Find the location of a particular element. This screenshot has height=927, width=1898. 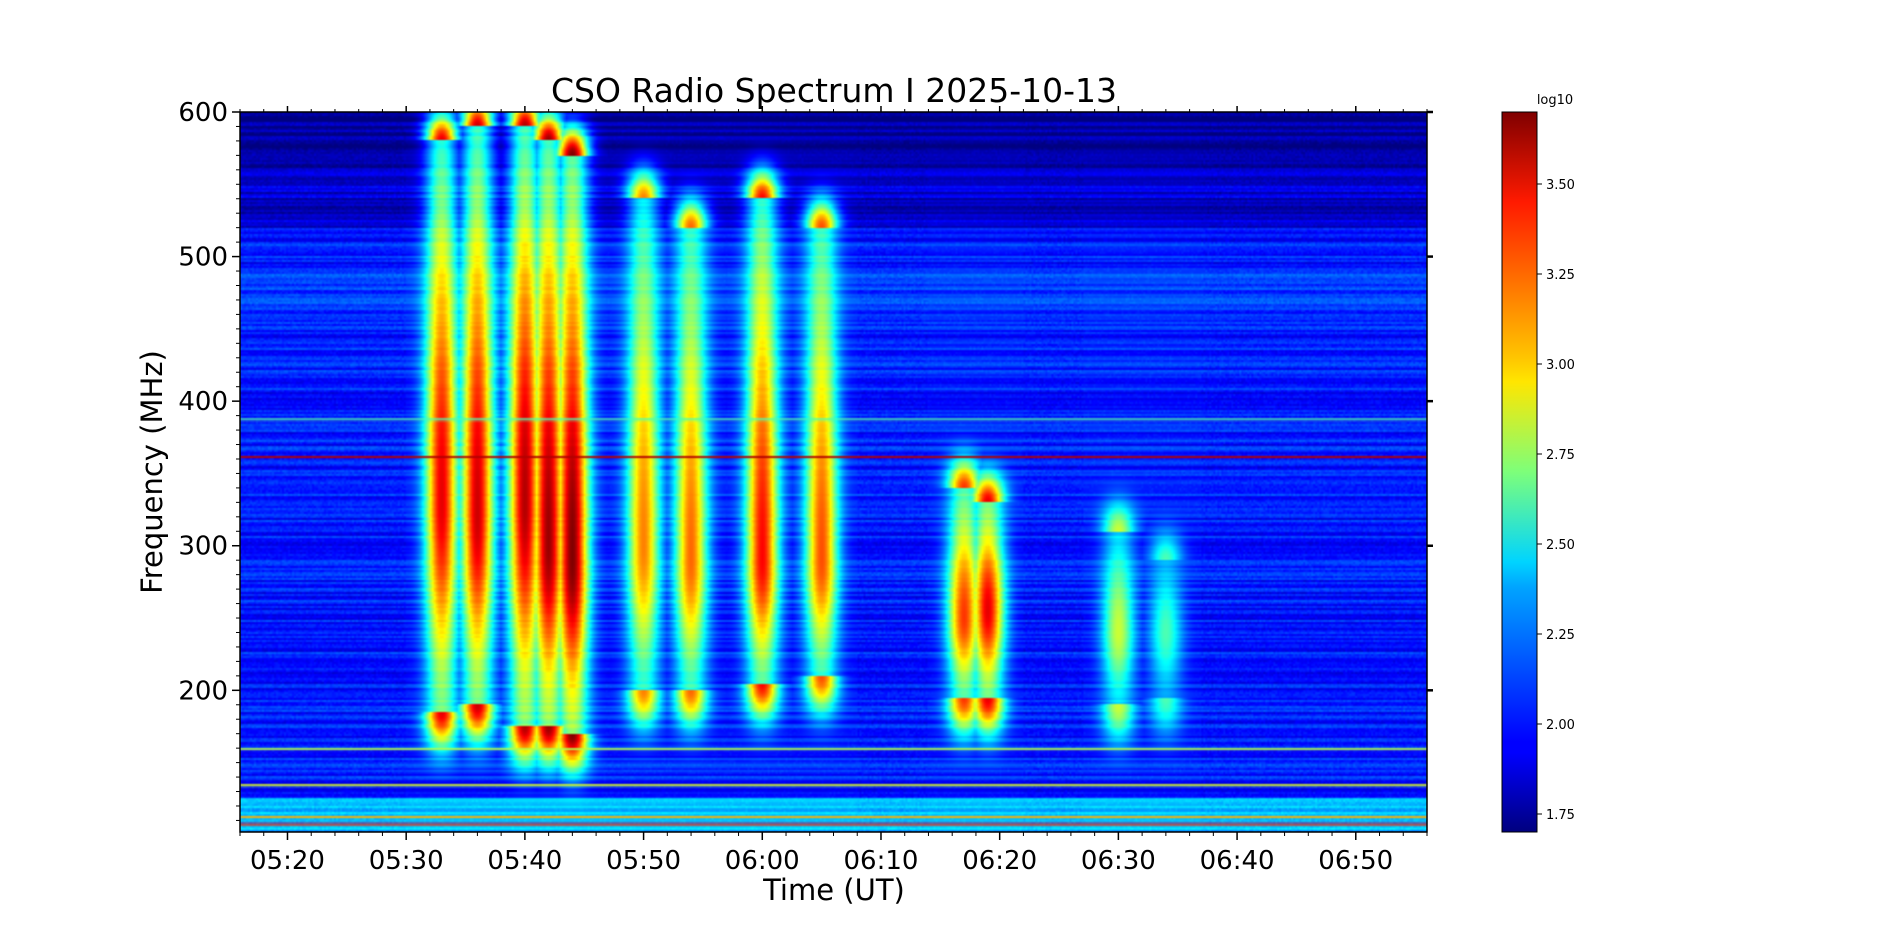

colorbar-tick-label: 2.25 is located at coordinates (1560, 635).